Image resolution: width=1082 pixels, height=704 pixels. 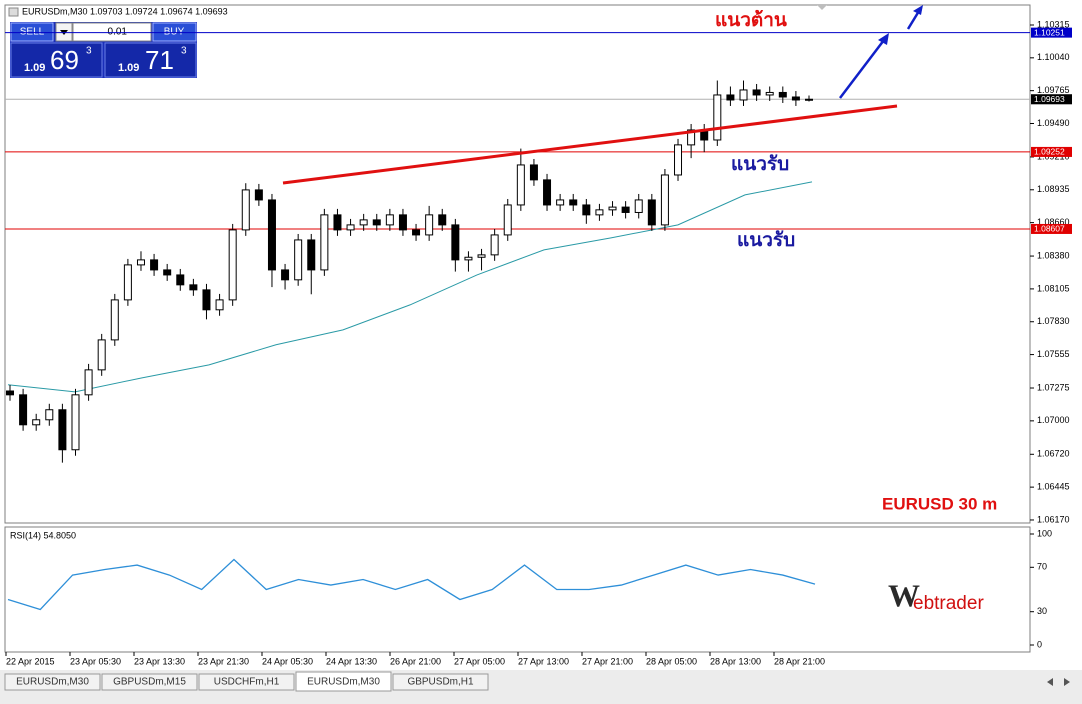 What do you see at coordinates (1067, 682) in the screenshot?
I see `tab-scroll-right` at bounding box center [1067, 682].